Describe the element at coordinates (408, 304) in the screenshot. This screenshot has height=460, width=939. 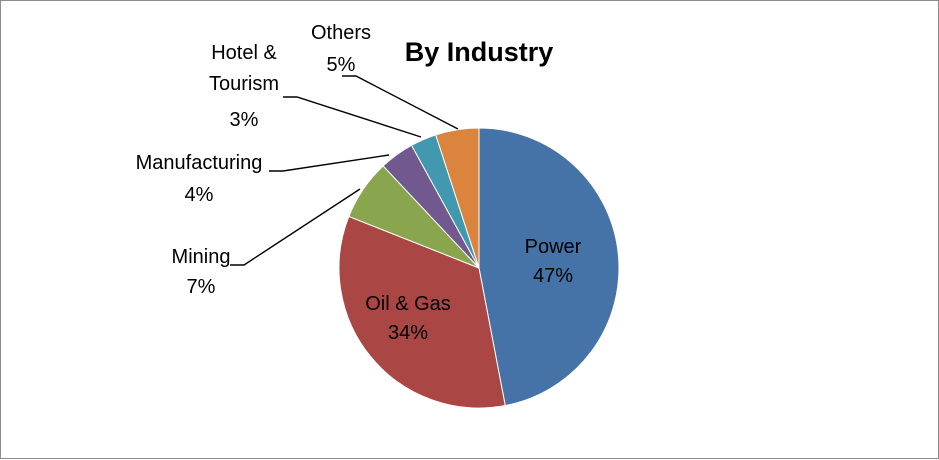
I see `data-label-name-oil-gas: Oil & Gas` at that location.